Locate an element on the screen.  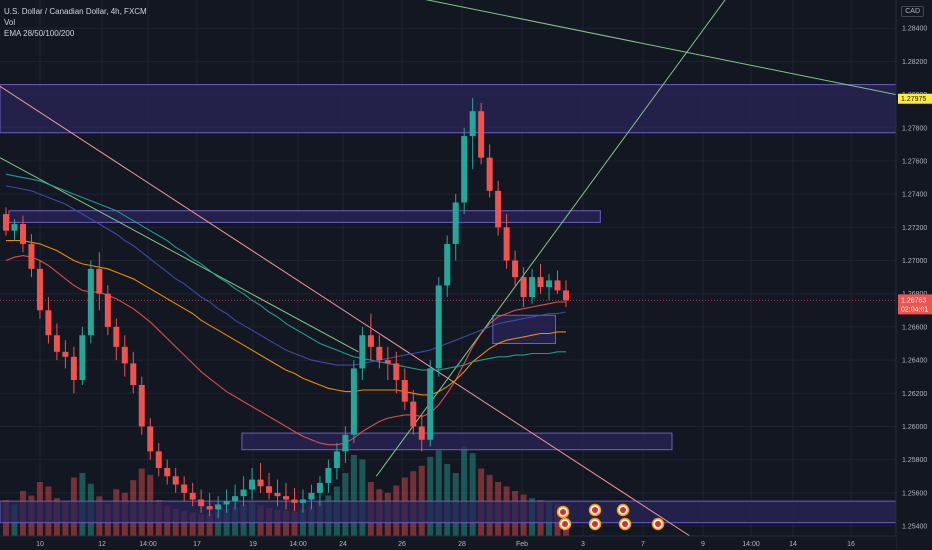
currency-button: CAD is located at coordinates (912, 11).